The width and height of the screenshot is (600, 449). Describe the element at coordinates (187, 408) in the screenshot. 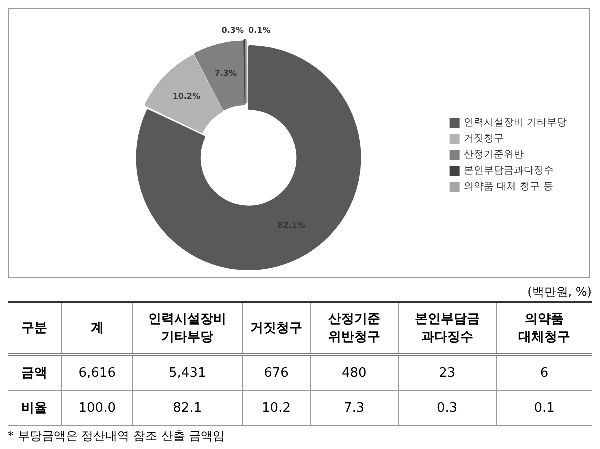

I see `data-label: 82.1` at that location.